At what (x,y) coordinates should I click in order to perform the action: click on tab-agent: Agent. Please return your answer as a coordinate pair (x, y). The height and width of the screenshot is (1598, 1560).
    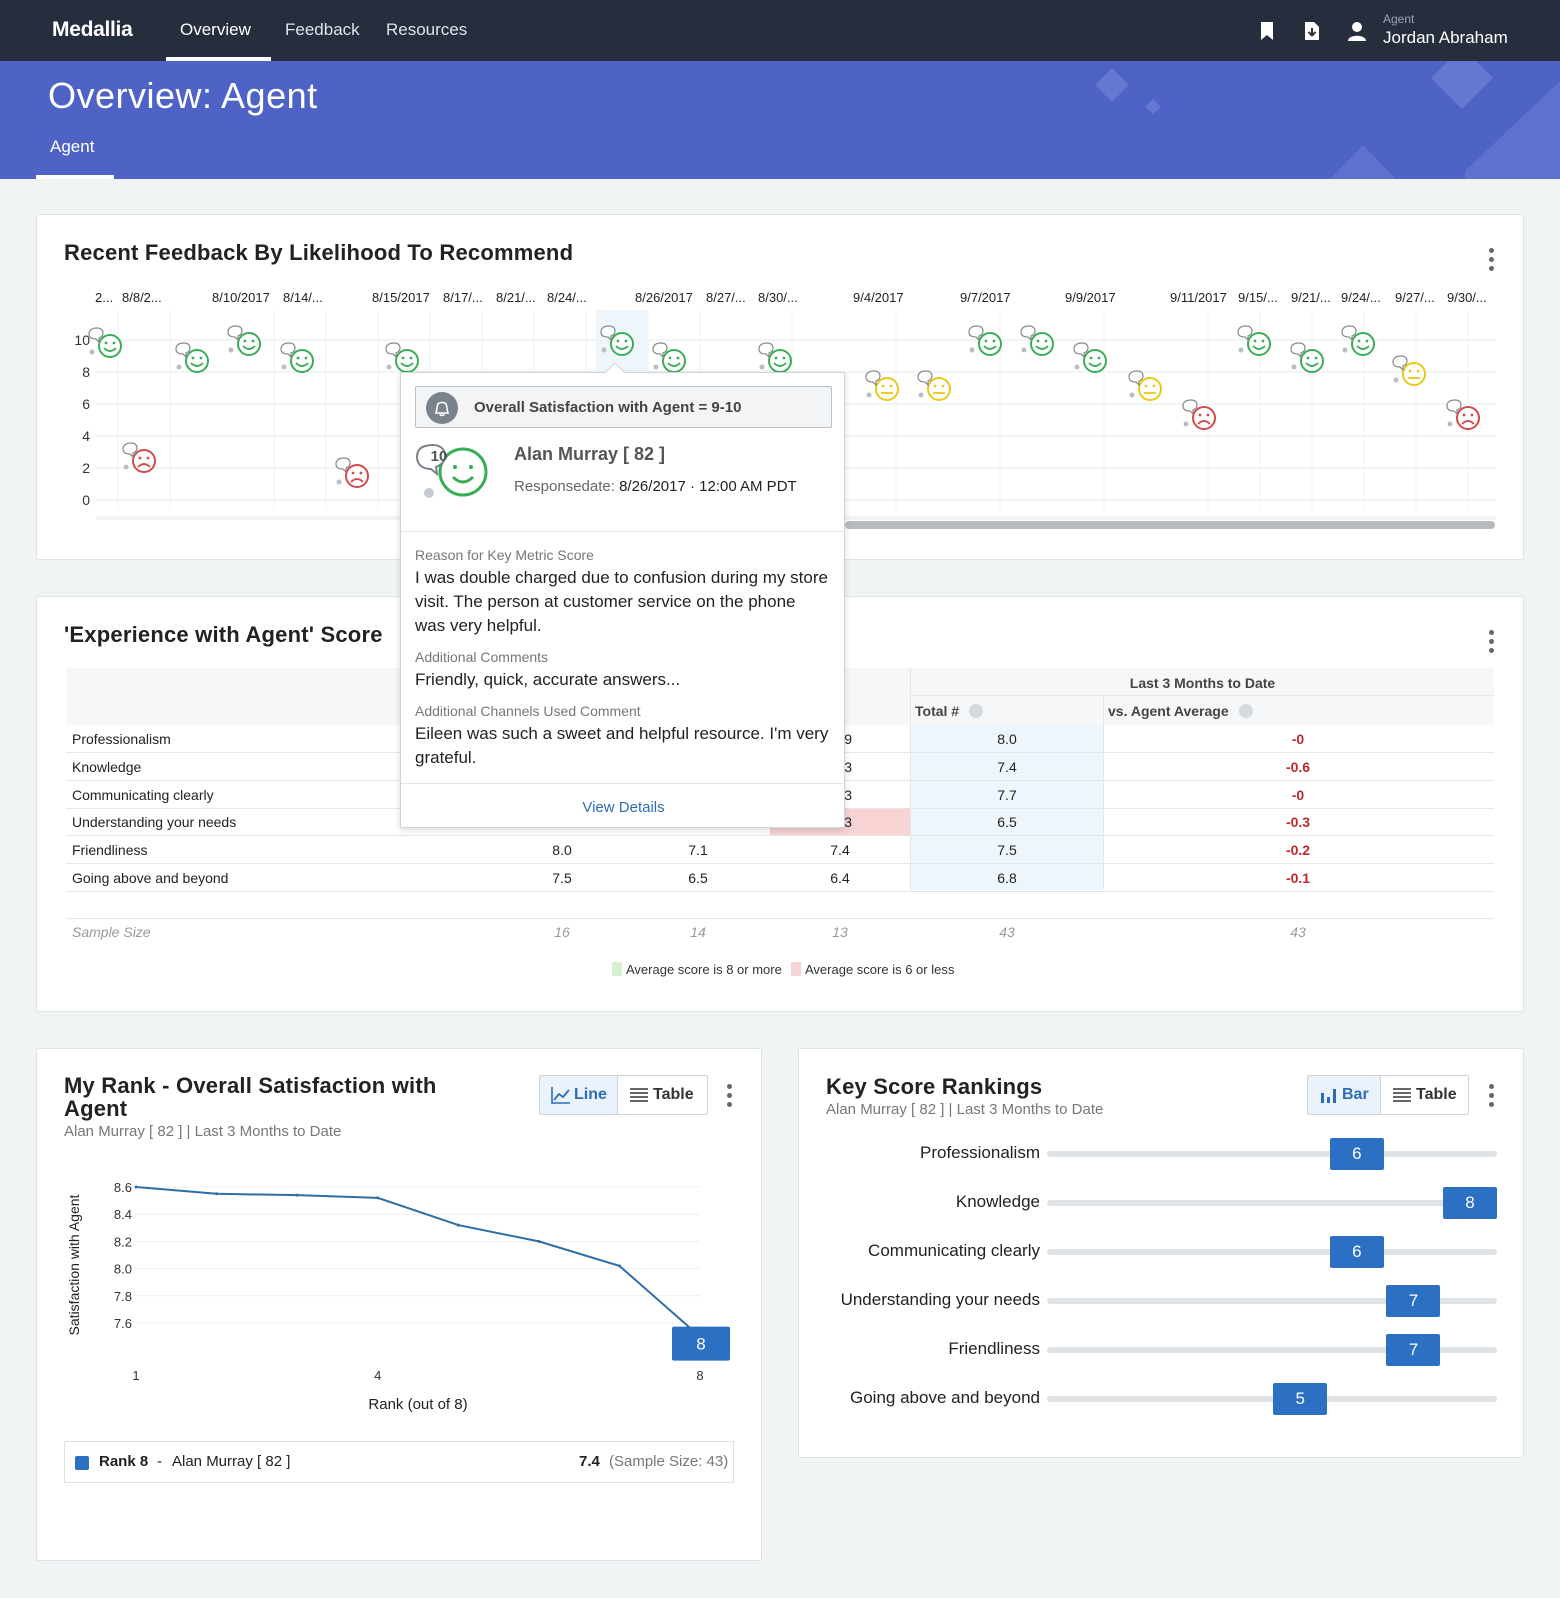
    Looking at the image, I should click on (72, 146).